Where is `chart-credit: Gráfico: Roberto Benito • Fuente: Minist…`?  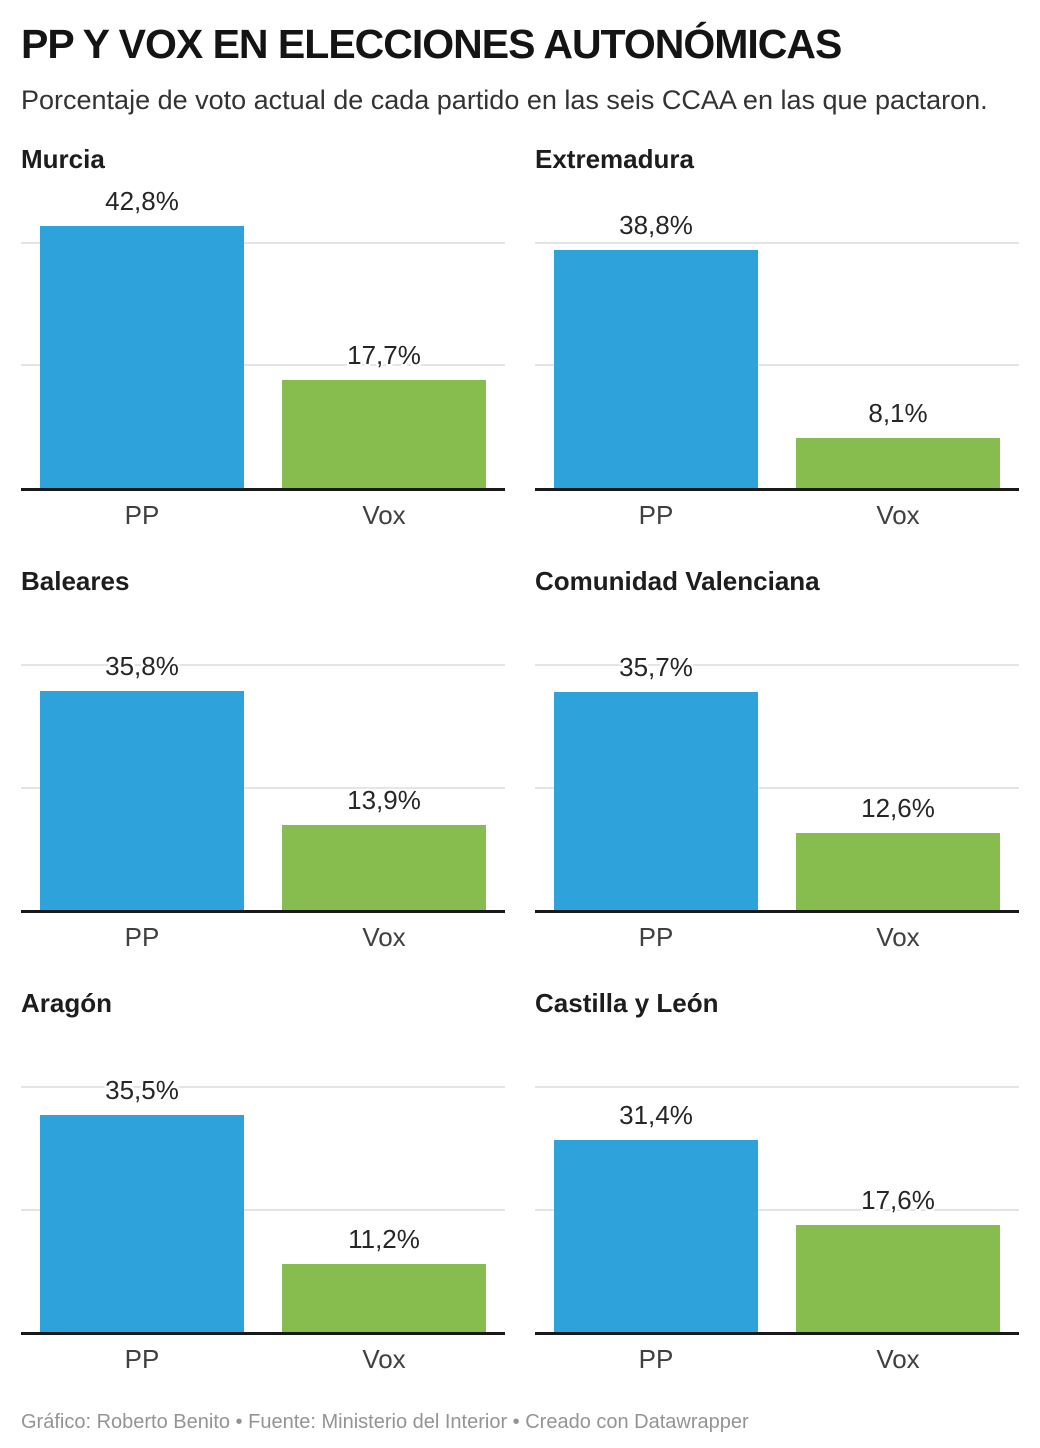 chart-credit: Gráfico: Roberto Benito • Fuente: Minist… is located at coordinates (385, 1422).